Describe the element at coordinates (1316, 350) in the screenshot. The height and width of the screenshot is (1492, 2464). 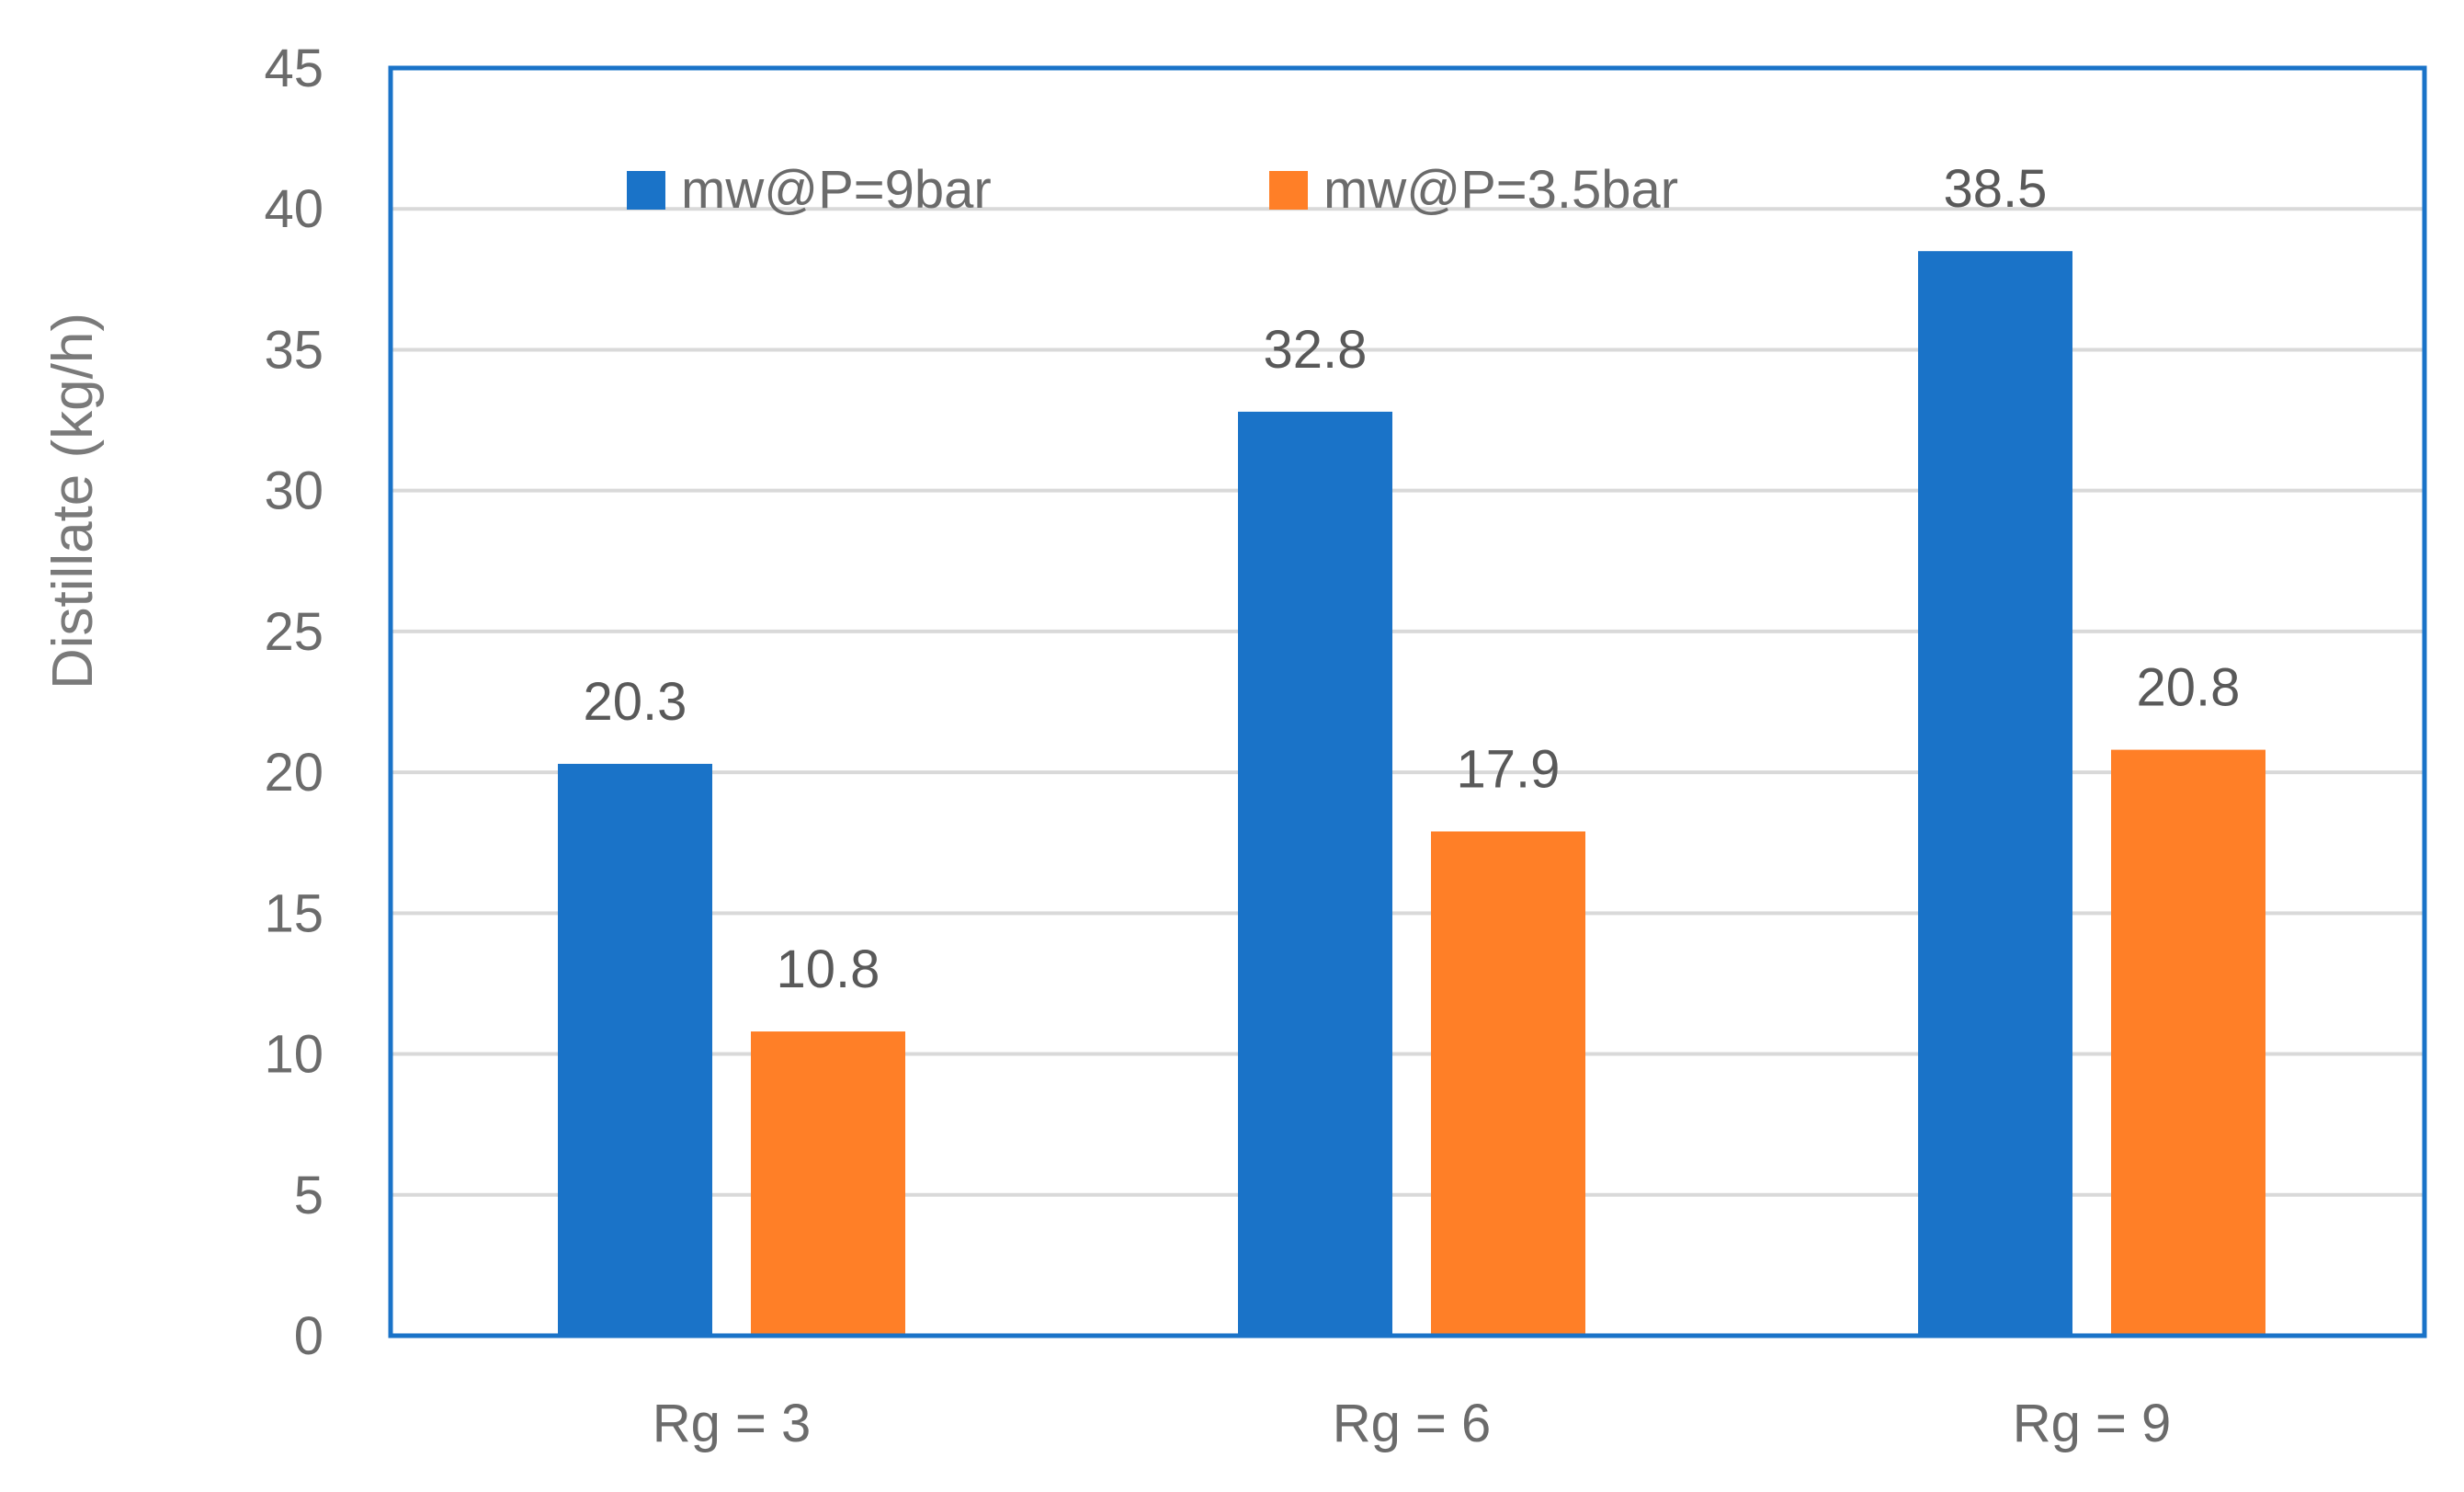
I see `bar-value-label: 32.8` at that location.